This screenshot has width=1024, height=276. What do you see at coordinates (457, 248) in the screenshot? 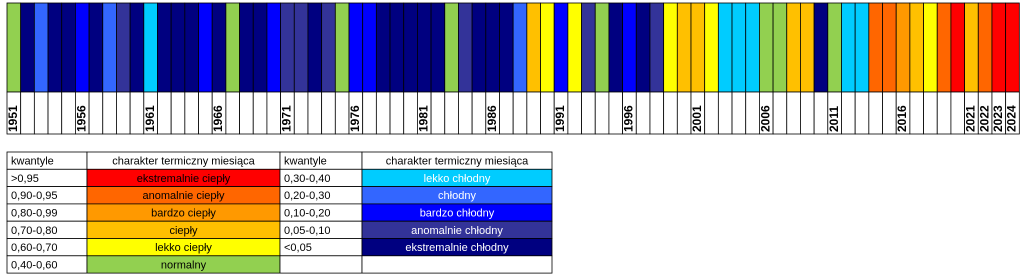
I see `legend-class: ekstremalnie chłodny` at bounding box center [457, 248].